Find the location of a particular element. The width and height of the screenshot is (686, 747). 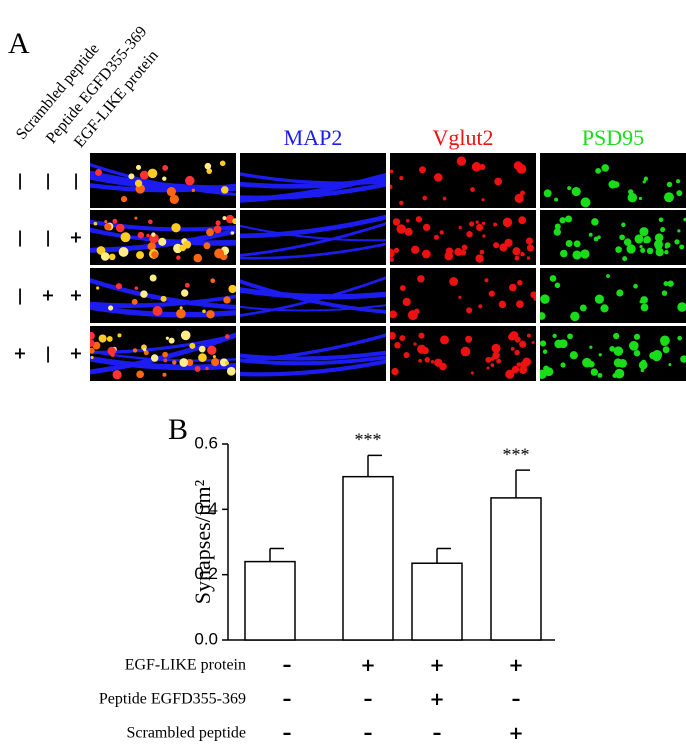

y-tick-label: 0.6 is located at coordinates (206, 442).